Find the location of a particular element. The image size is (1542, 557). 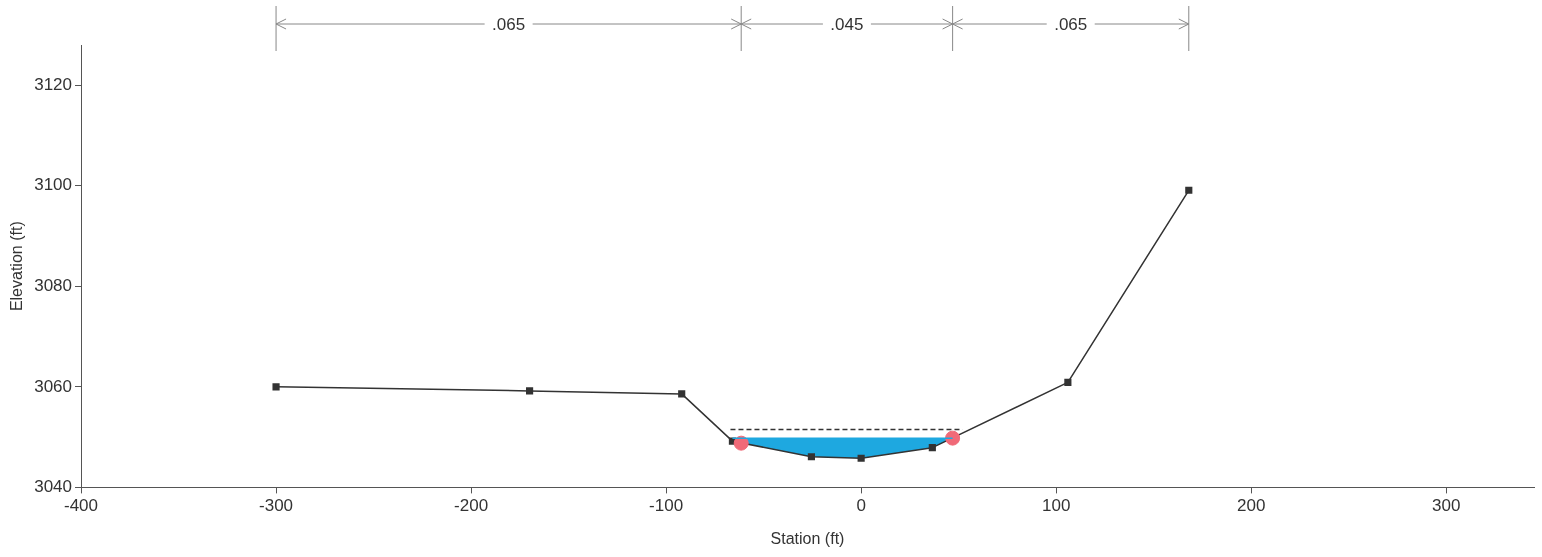

x-tick-label: -100 is located at coordinates (666, 506).